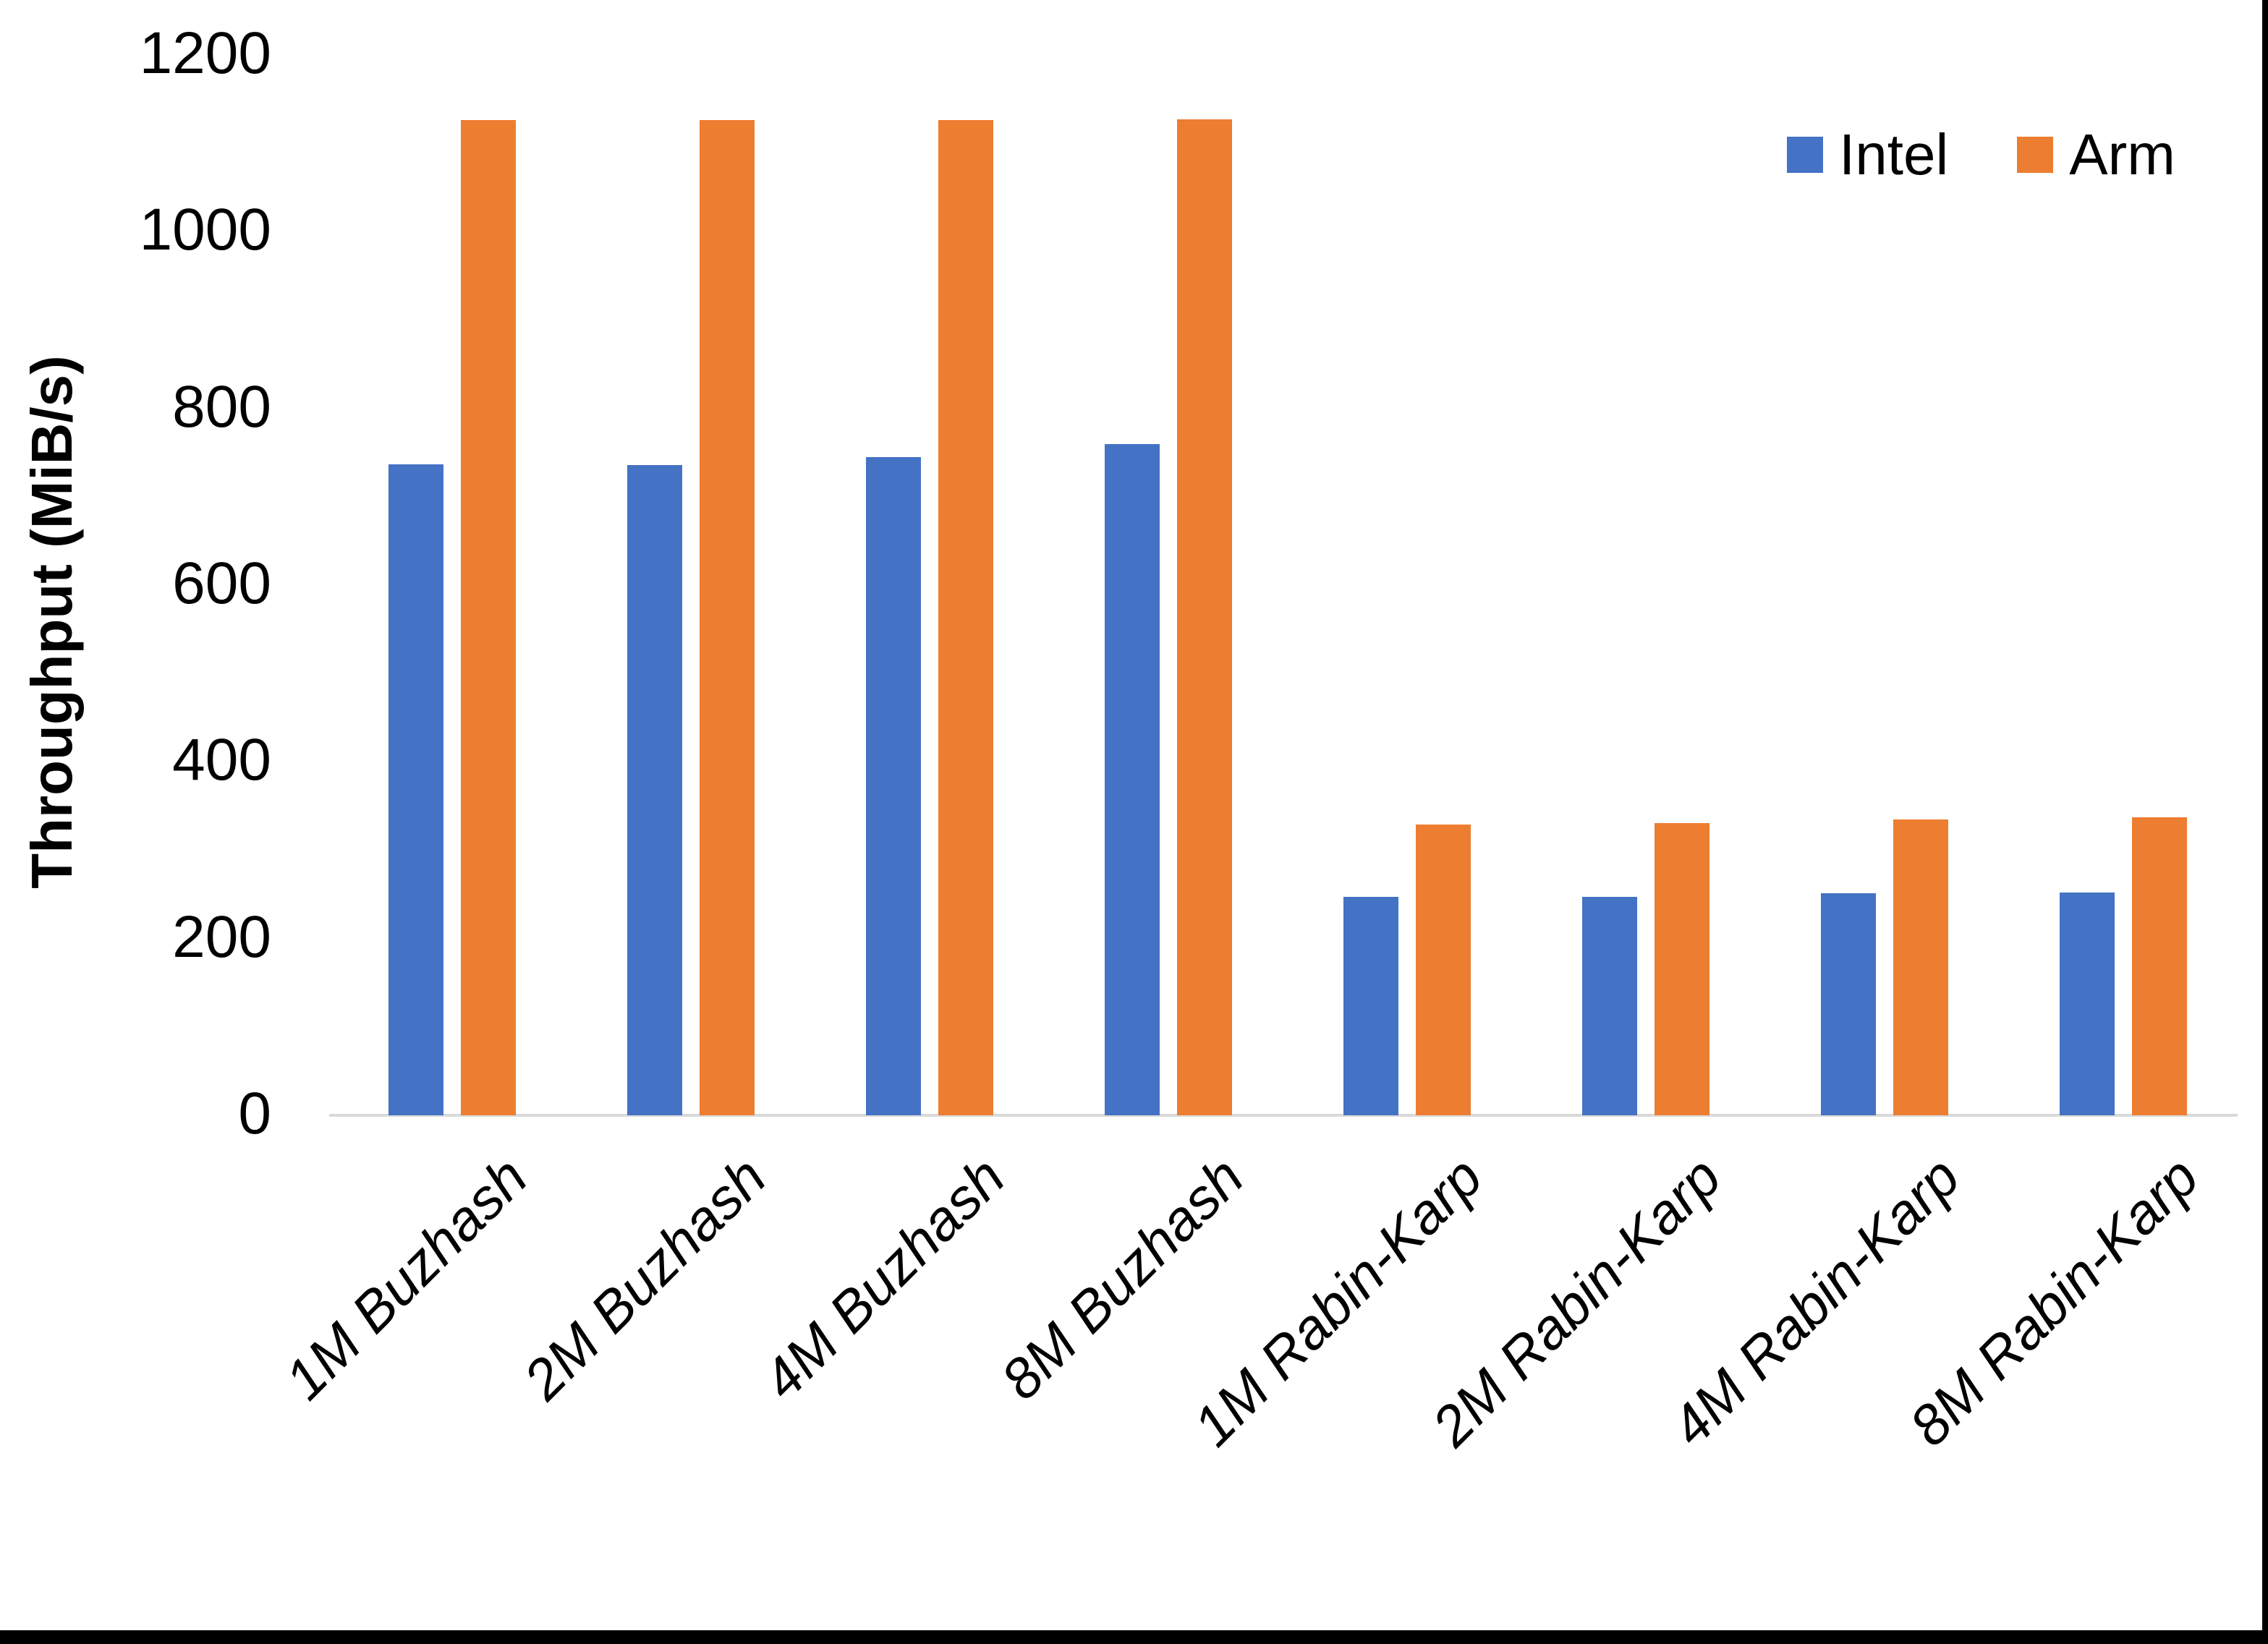 Image resolution: width=2268 pixels, height=1644 pixels. Describe the element at coordinates (1981, 155) in the screenshot. I see `legend: Intel Arm` at that location.